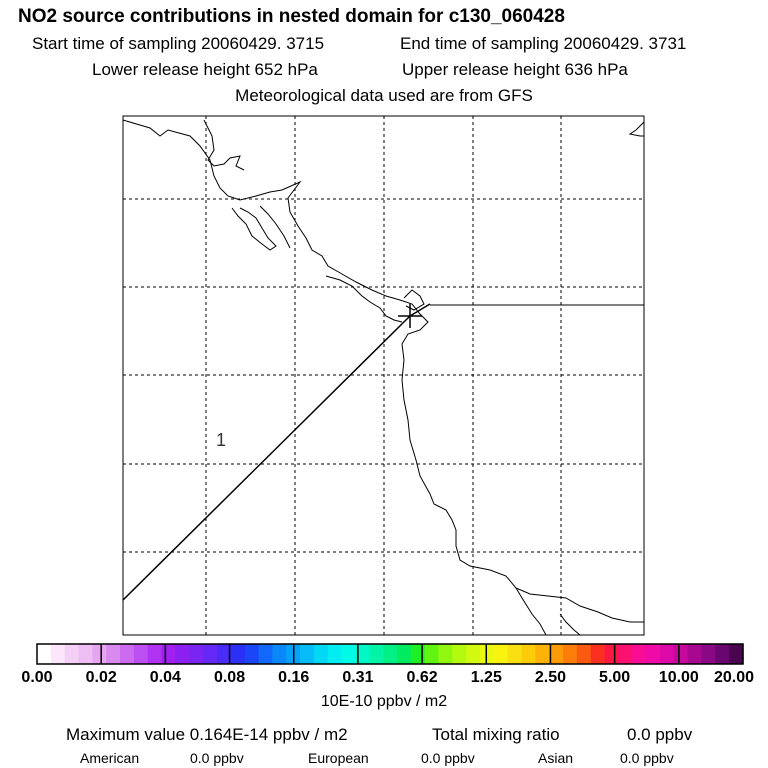  What do you see at coordinates (647, 758) in the screenshot?
I see `asian-value: 0.0 ppbv` at bounding box center [647, 758].